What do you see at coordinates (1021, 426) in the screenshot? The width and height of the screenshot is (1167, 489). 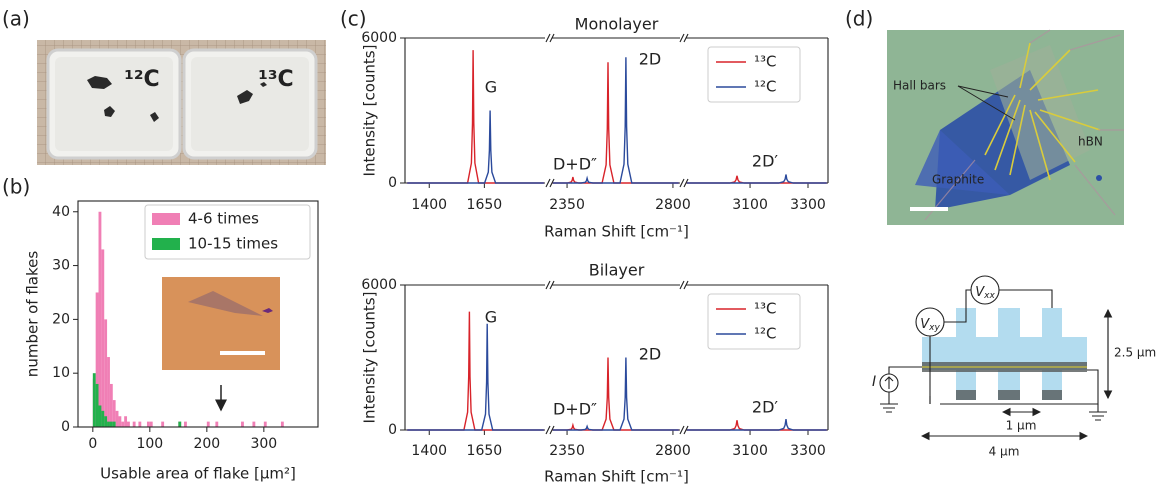 I see `dimension-label: 1 µm` at bounding box center [1021, 426].